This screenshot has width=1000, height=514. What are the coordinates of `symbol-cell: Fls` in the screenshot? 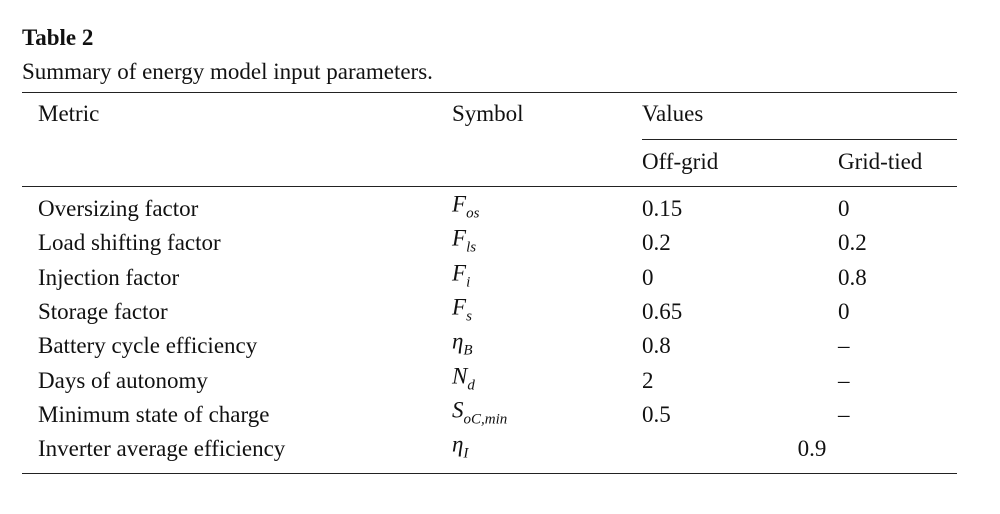 It's located at (464, 243).